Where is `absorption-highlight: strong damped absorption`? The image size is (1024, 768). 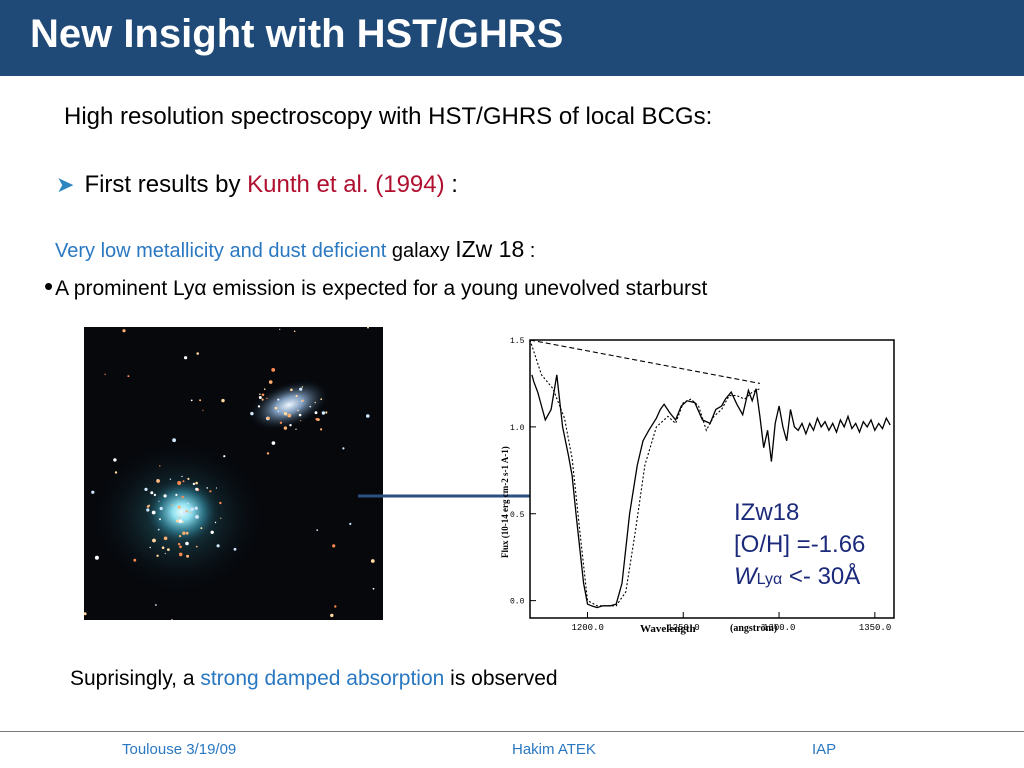 absorption-highlight: strong damped absorption is located at coordinates (322, 678).